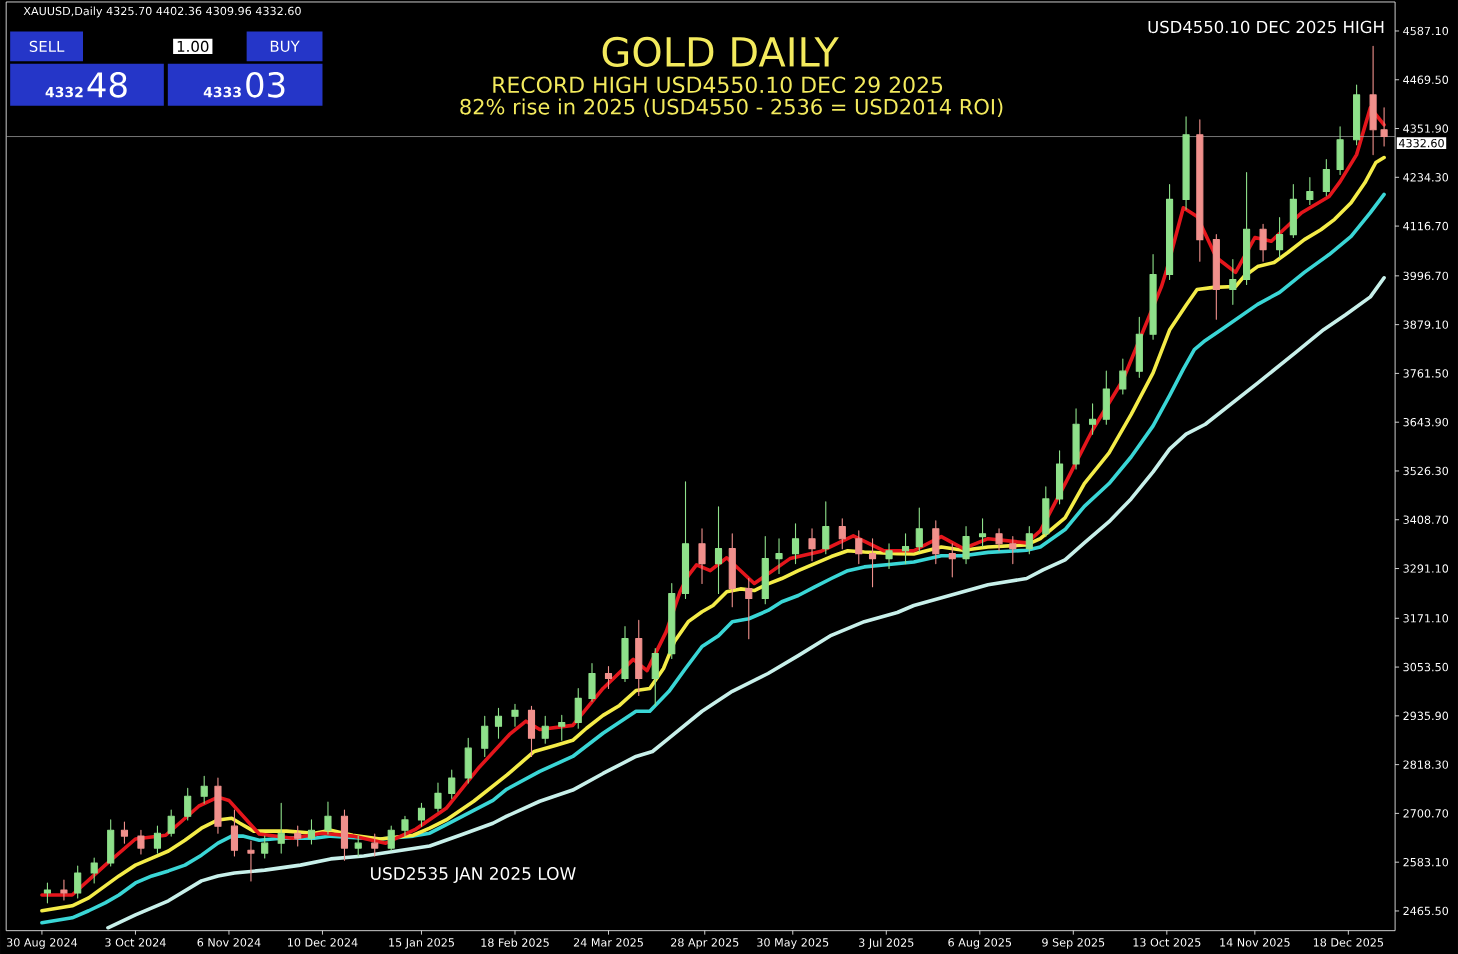 Image resolution: width=1458 pixels, height=954 pixels. Describe the element at coordinates (1426, 80) in the screenshot. I see `y-tick-label: 4469.50` at that location.